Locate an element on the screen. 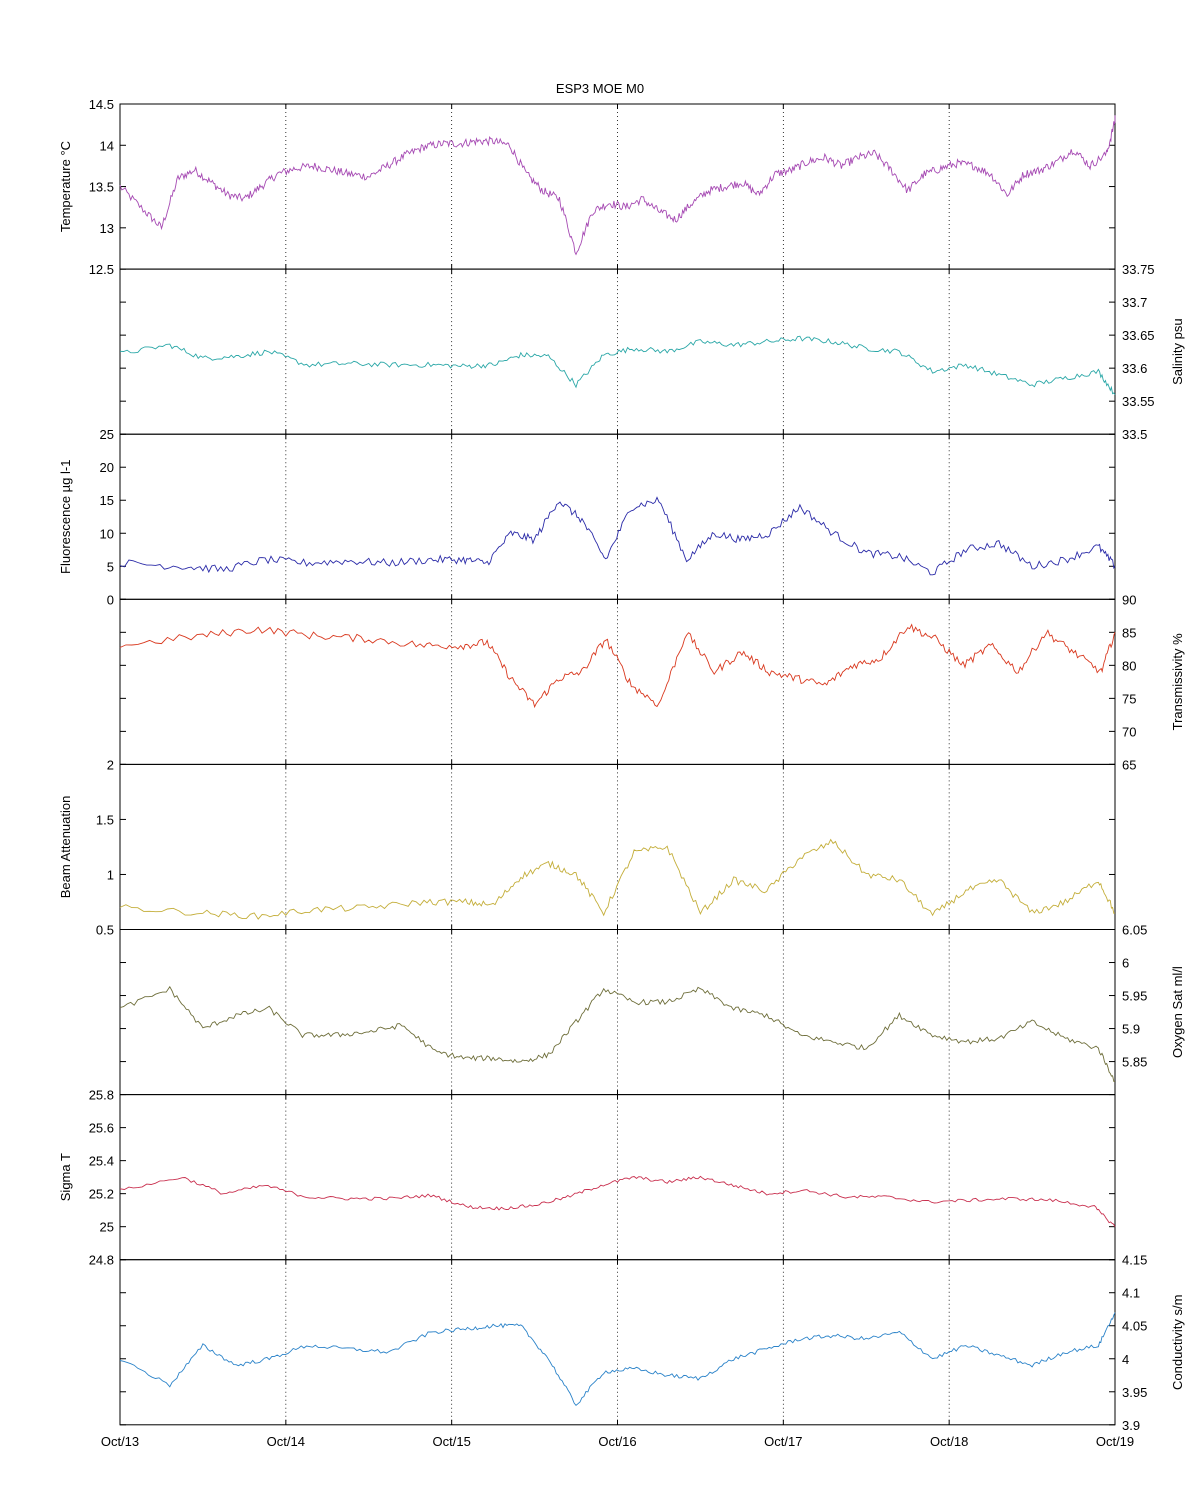 This screenshot has width=1200, height=1501. y-tick-label: 6 is located at coordinates (1125, 963).